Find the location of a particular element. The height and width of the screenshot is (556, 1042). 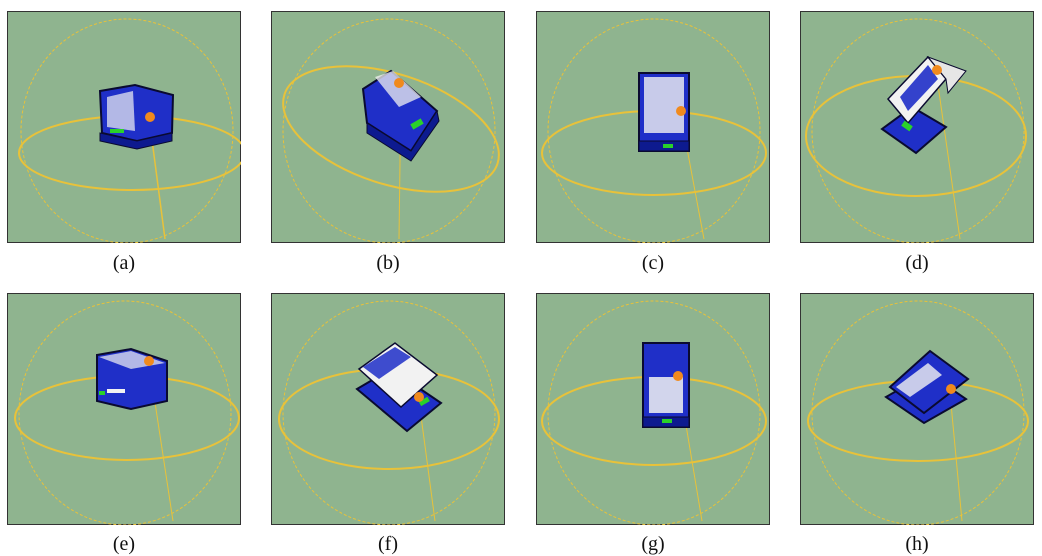

scene-f is located at coordinates (388, 409).